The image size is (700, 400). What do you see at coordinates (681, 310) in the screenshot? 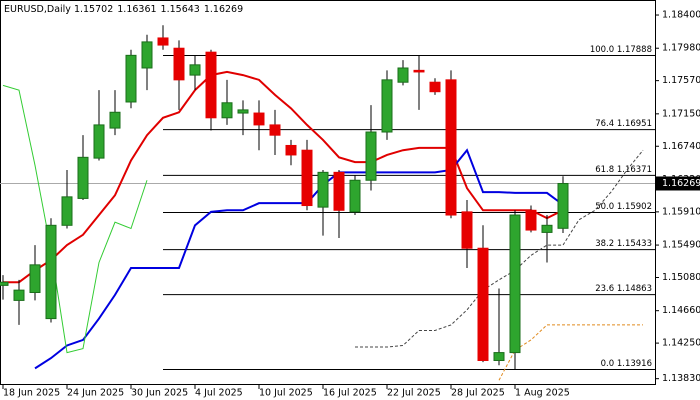
I see `y-tick-label: 1.14660` at bounding box center [681, 310].